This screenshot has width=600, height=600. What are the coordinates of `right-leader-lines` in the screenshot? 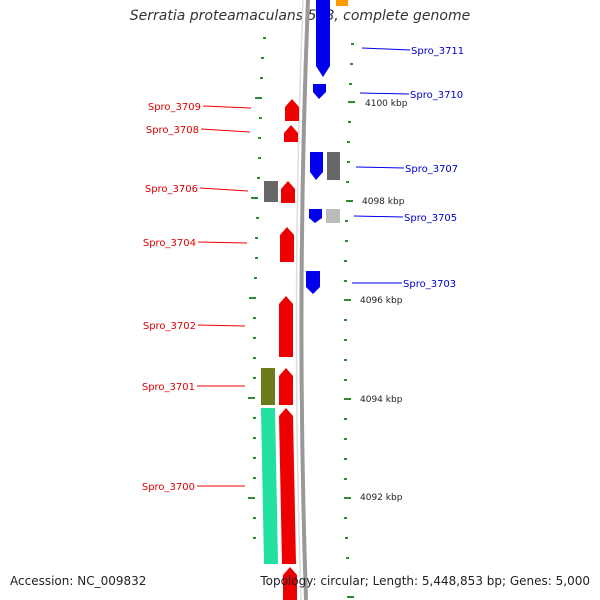 It's located at (381, 165).